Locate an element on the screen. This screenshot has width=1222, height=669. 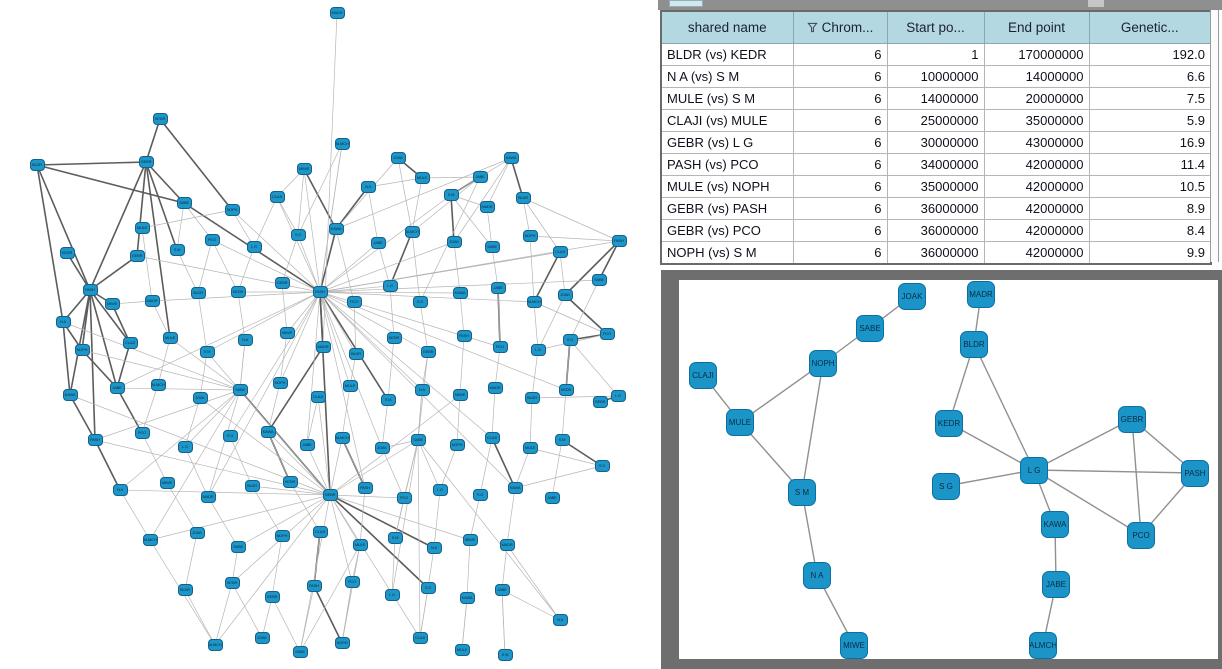
overview-node: JOAK is located at coordinates (454, 242).